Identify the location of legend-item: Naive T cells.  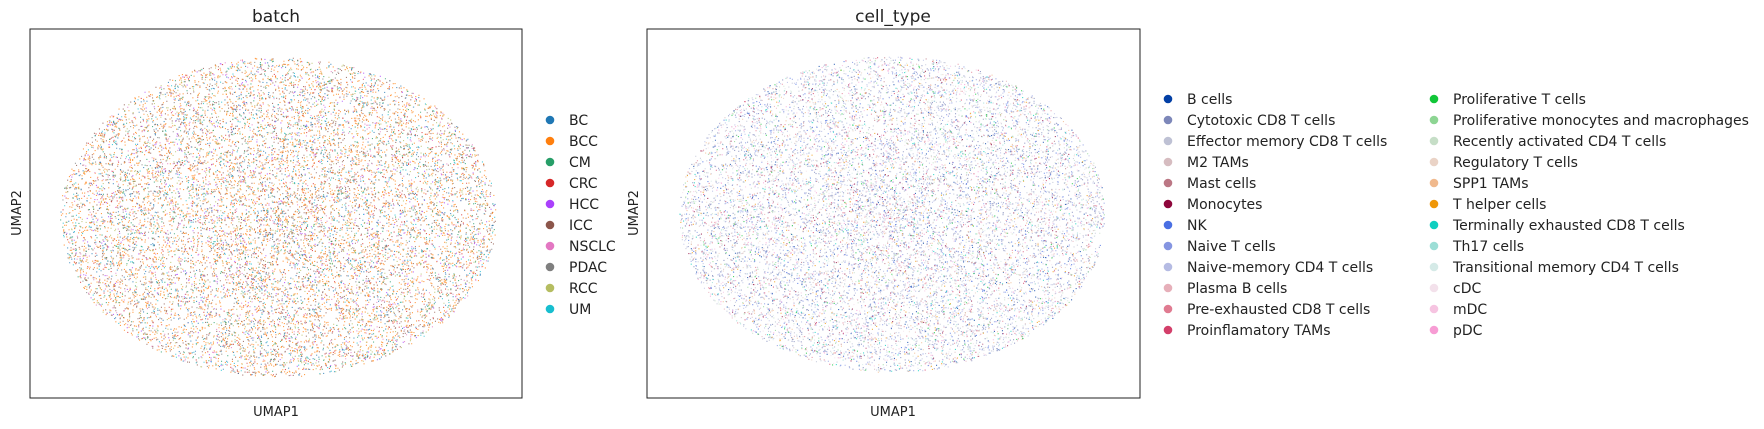
(1219, 247).